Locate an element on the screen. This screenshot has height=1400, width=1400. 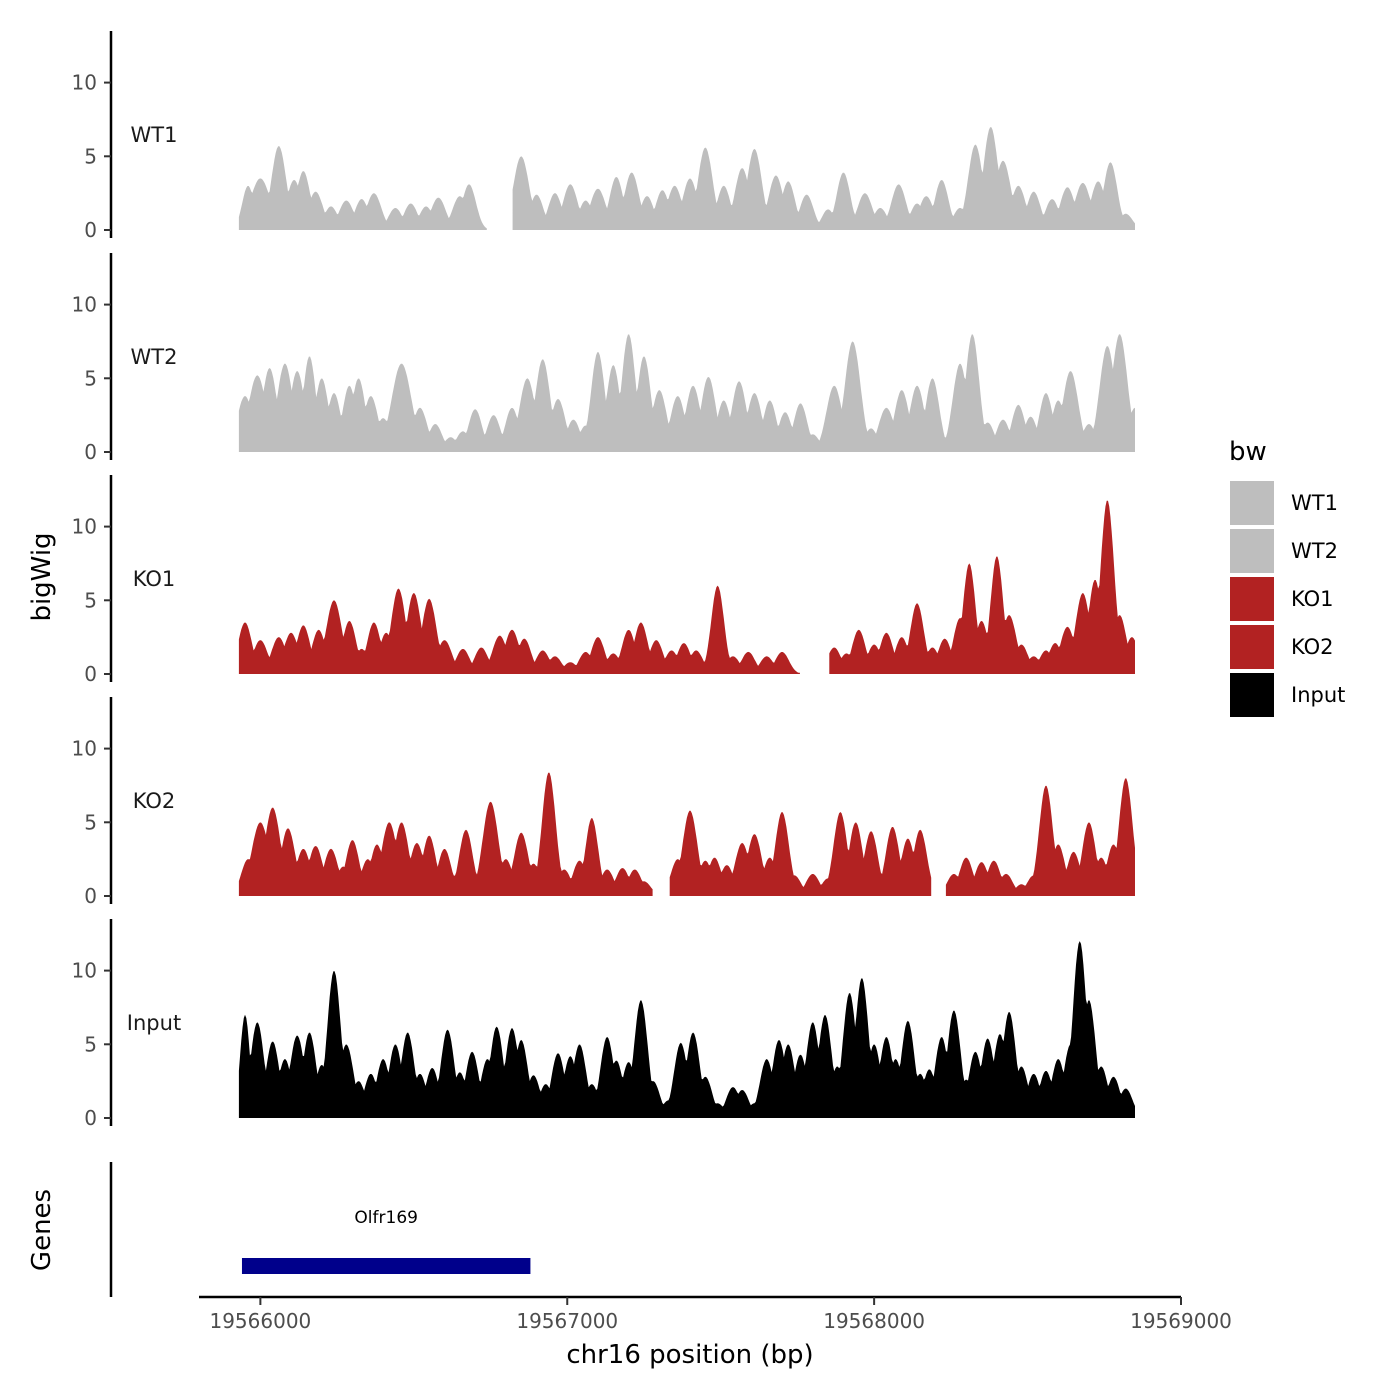
x-tick-label: 19568000 is located at coordinates (874, 1321).